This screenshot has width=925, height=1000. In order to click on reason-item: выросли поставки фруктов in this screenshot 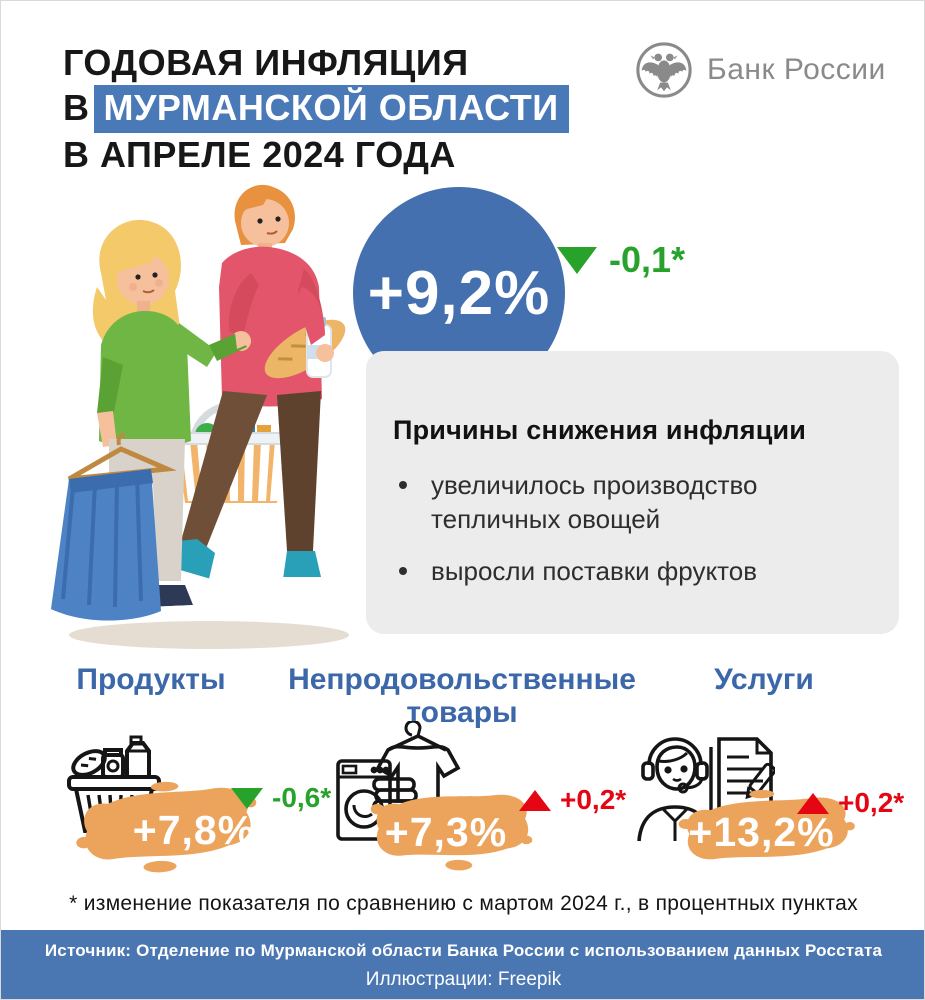, I will do `click(628, 571)`.